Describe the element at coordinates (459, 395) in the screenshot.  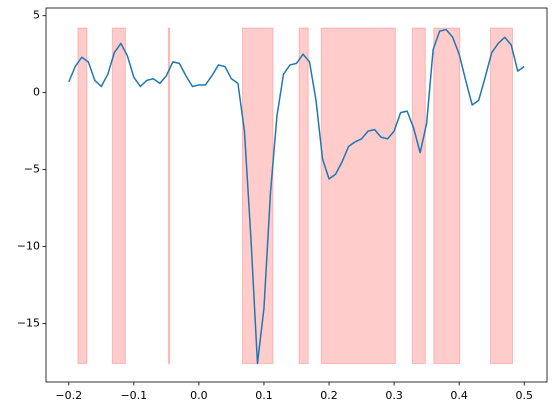
I see `x-tick-label: 0.4` at that location.